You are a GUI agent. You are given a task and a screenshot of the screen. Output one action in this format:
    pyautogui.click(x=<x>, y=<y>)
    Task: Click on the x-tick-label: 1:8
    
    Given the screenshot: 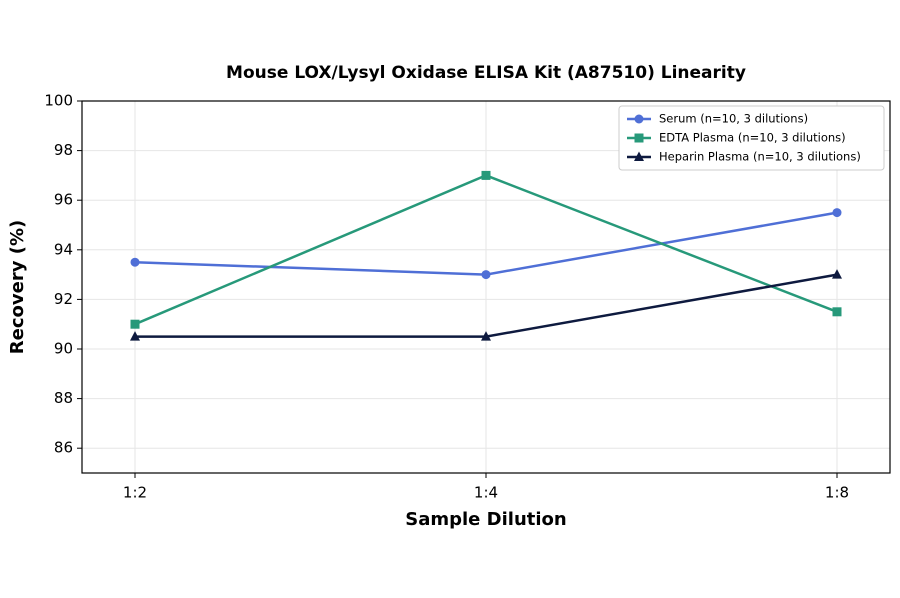 What is the action you would take?
    pyautogui.click(x=837, y=493)
    